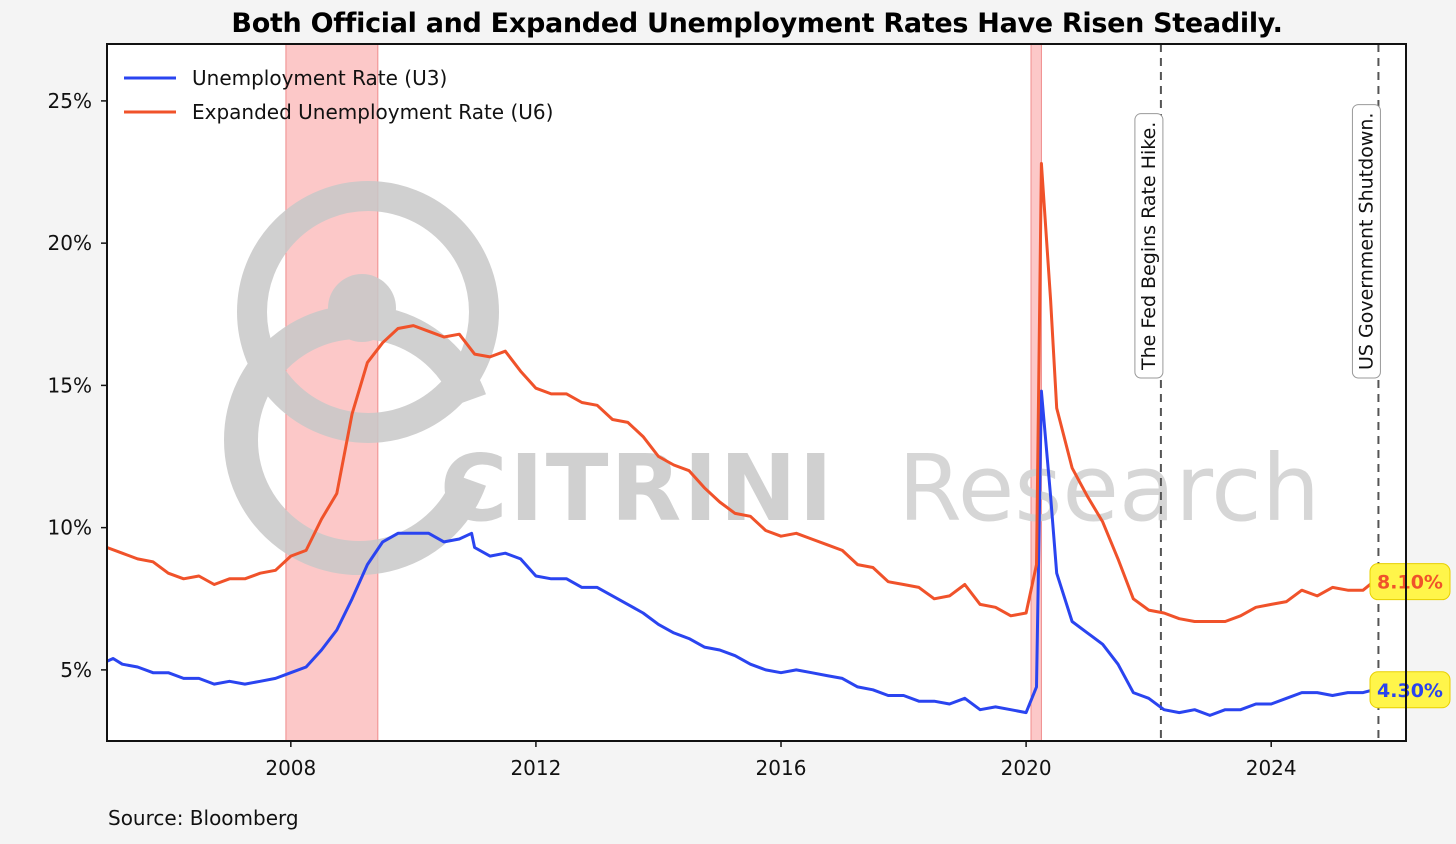 The image size is (1456, 844). I want to click on end-value-label: 4.30%, so click(1410, 691).